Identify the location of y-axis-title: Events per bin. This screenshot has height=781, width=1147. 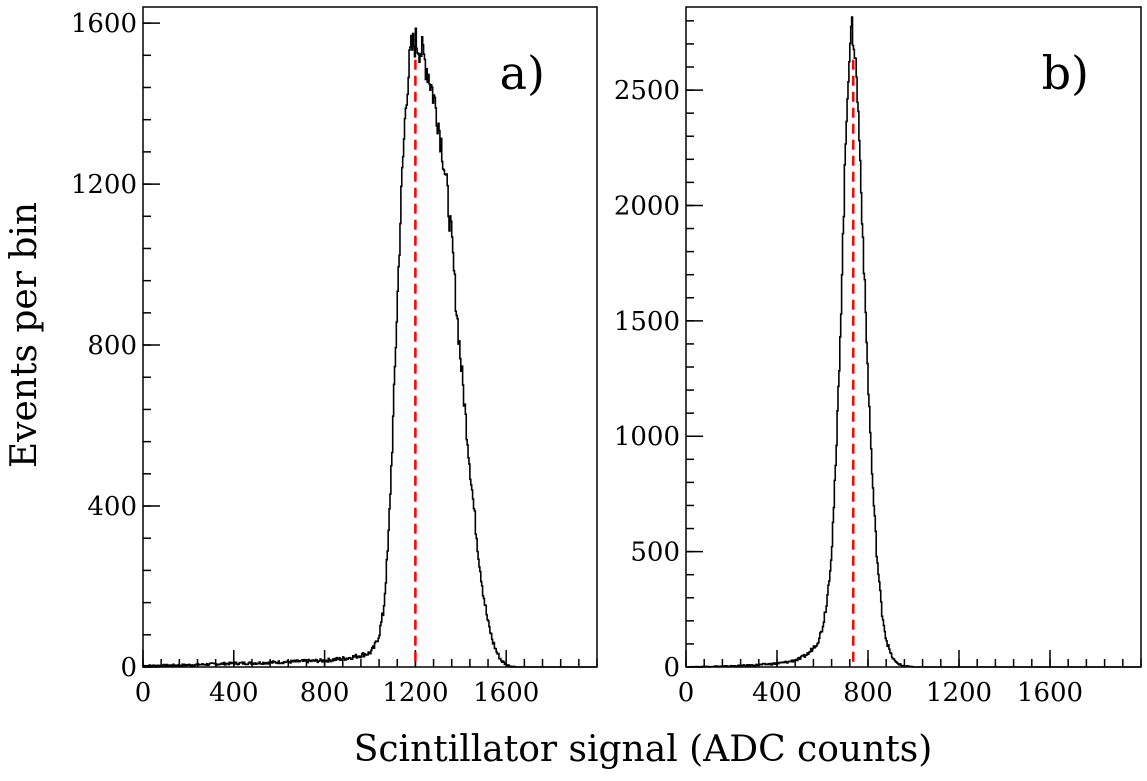
(24, 335).